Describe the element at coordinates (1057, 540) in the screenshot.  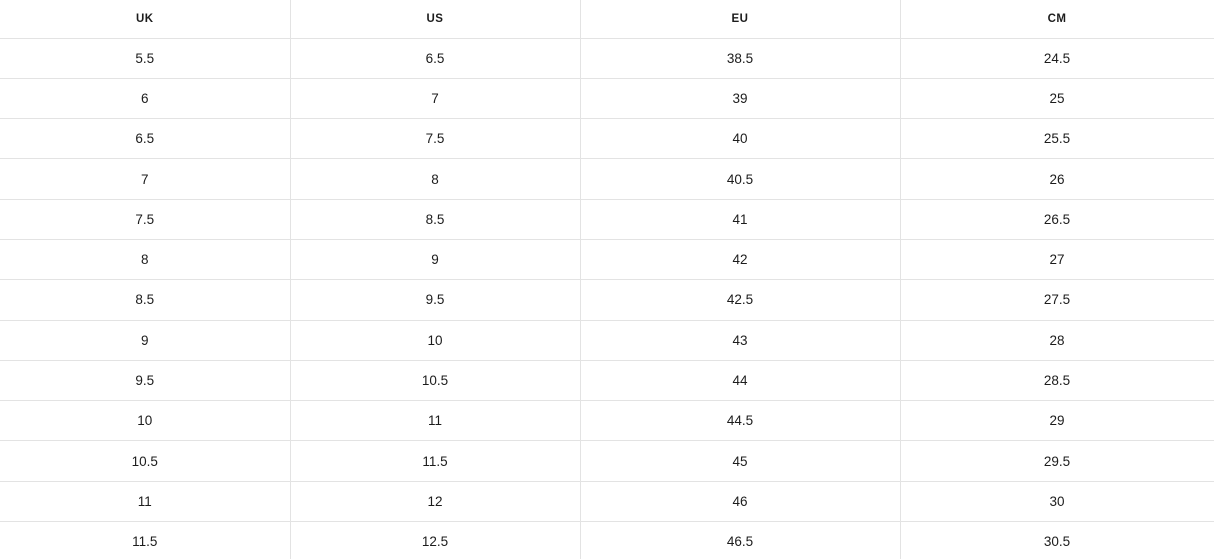
I see `cell-cm: 30.5` at that location.